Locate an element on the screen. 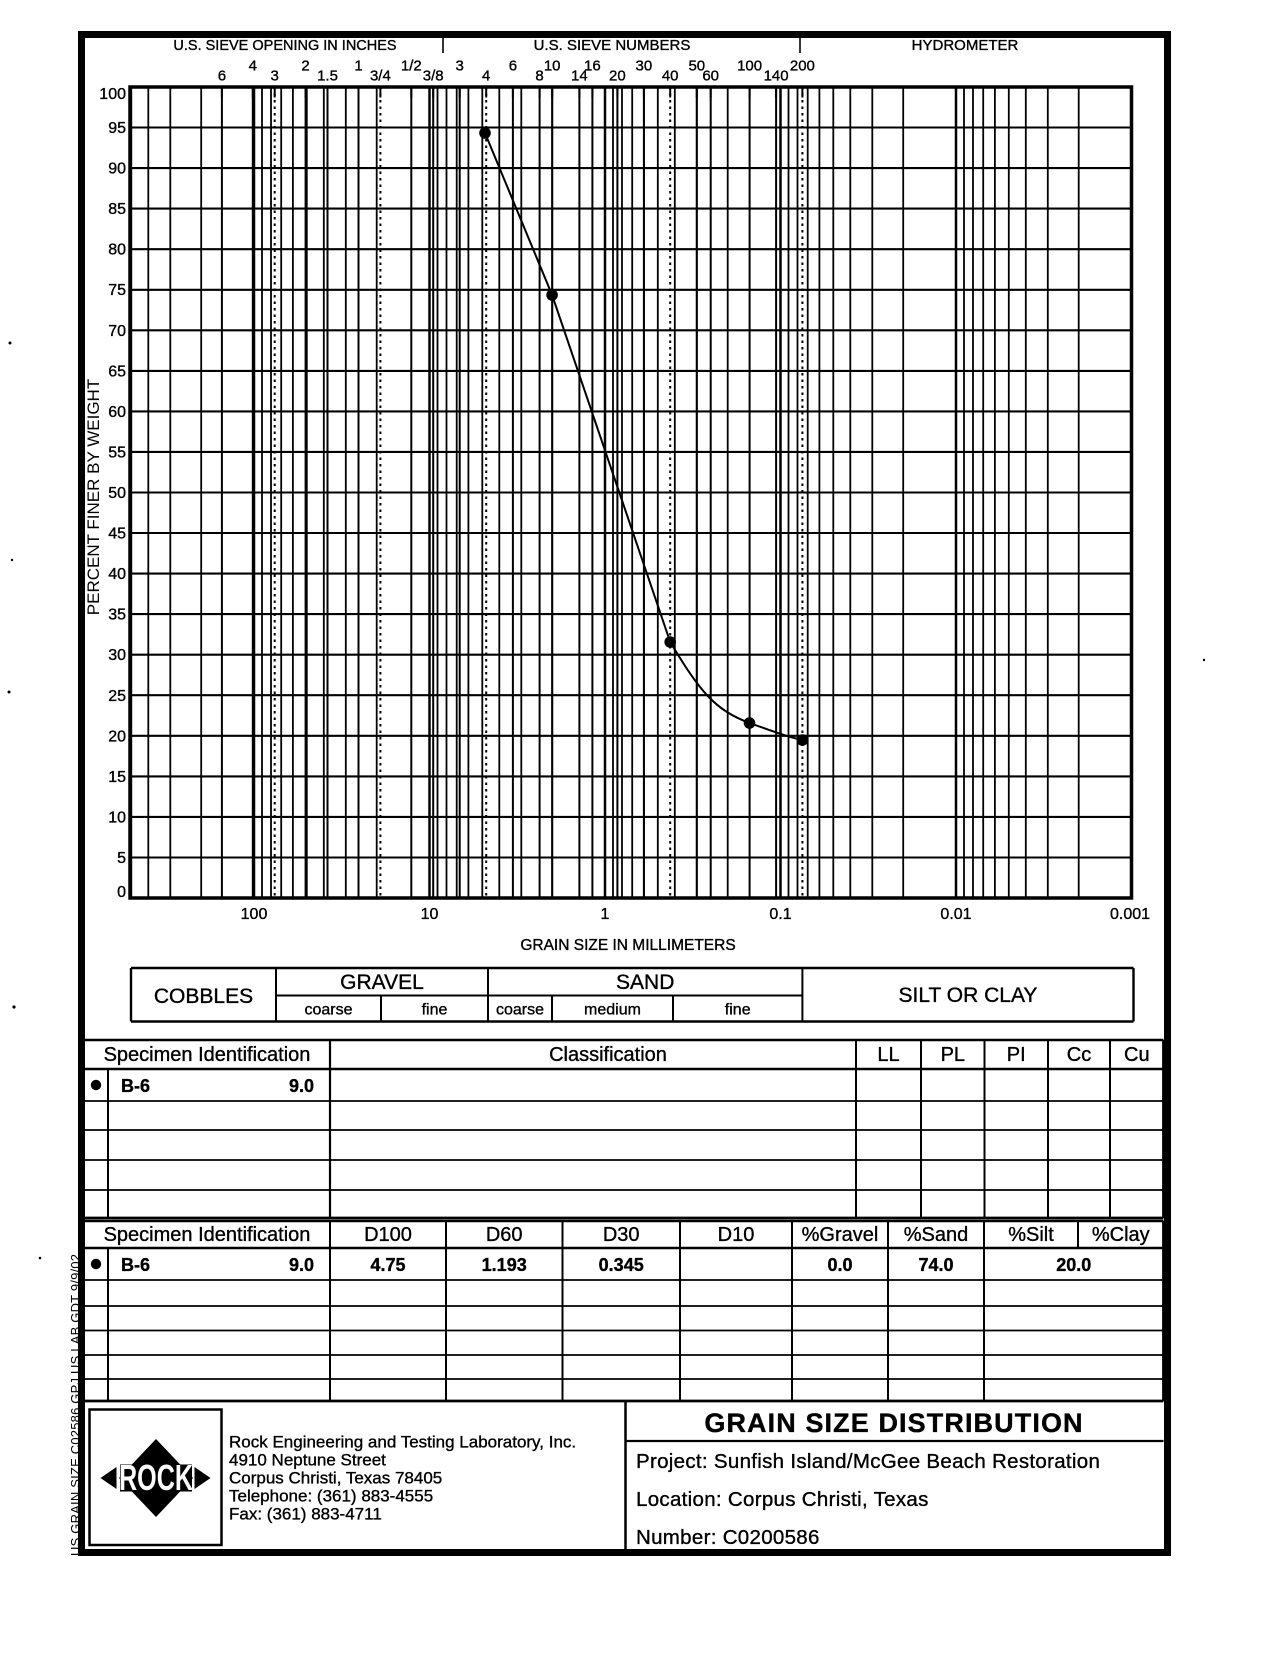  svg-text: 75 is located at coordinates (117, 290).